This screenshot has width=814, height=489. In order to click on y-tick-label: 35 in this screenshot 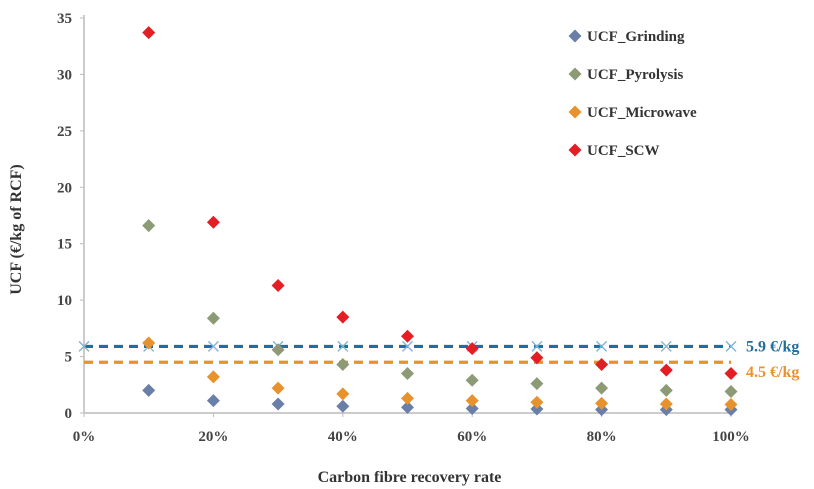, I will do `click(64, 19)`.